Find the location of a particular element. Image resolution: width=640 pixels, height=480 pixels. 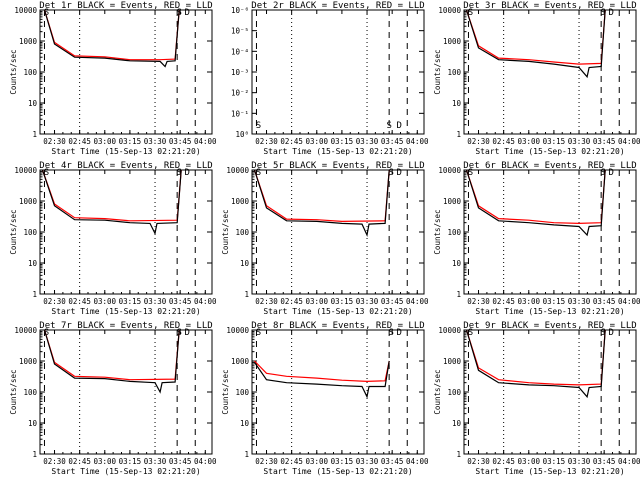

panel-title: Det 7r BLACK = Events, RED = LLD is located at coordinates (125, 326).